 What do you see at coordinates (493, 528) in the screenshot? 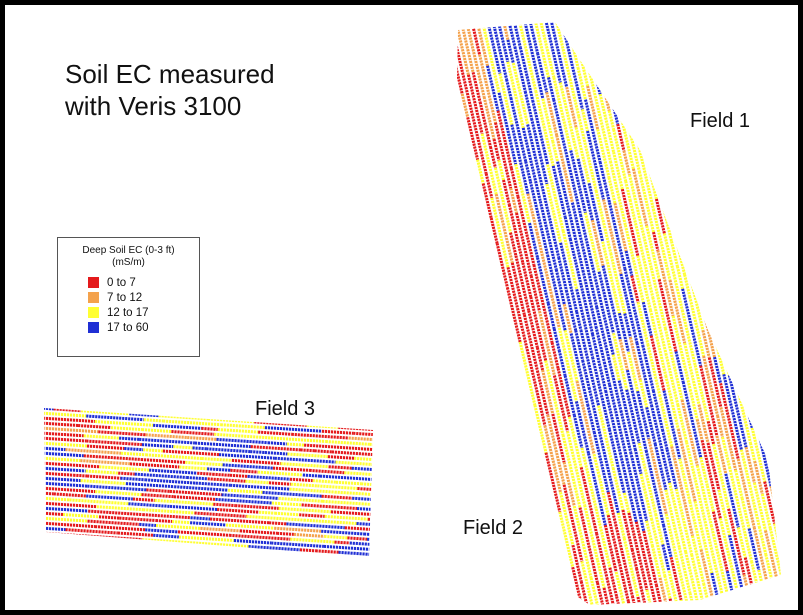
I see `field-2-label: Field 2` at bounding box center [493, 528].